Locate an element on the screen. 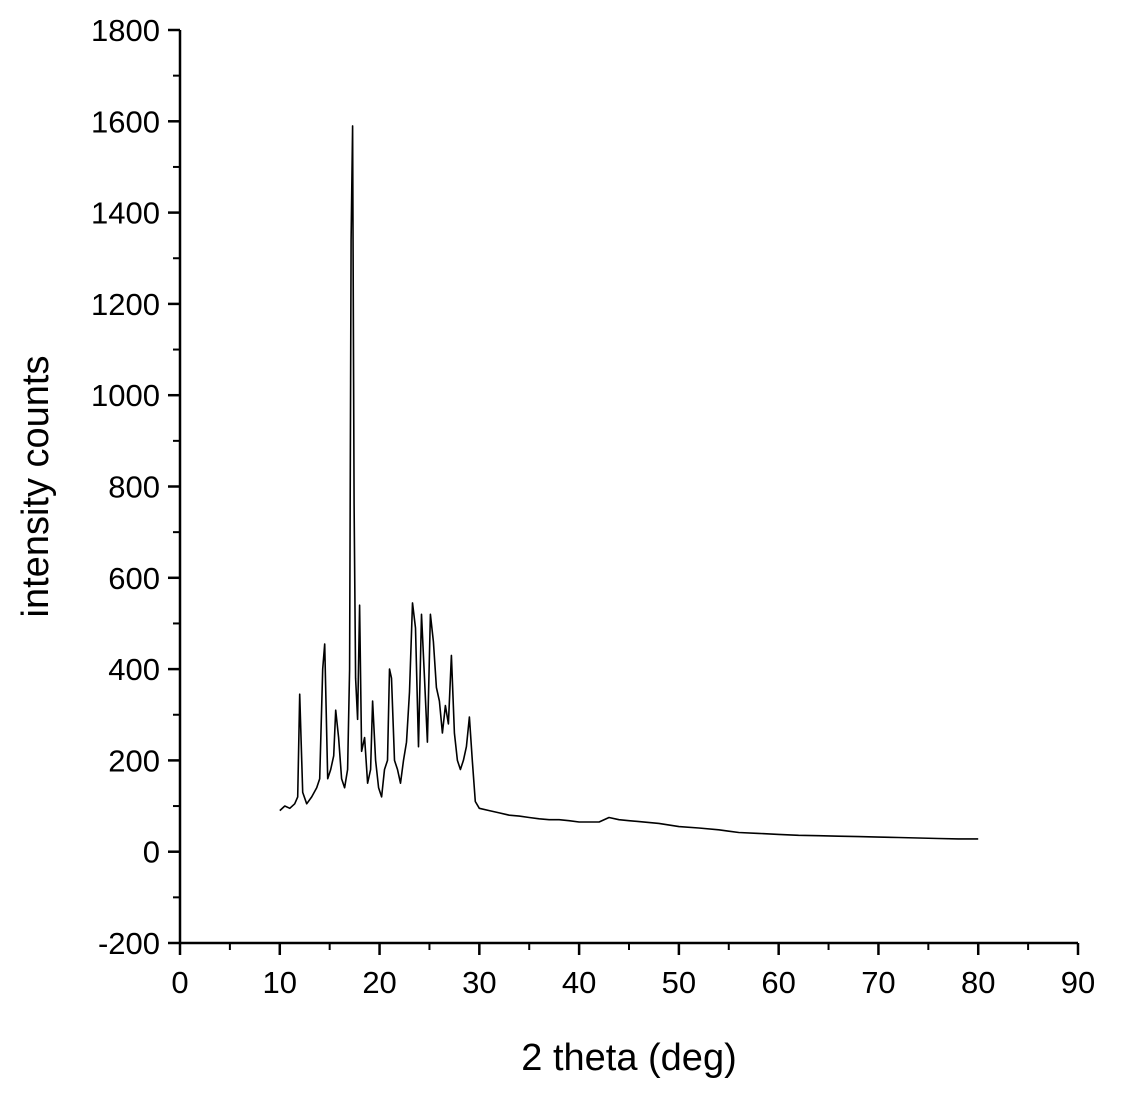 This screenshot has height=1093, width=1130. y-tick-label: 600 is located at coordinates (134, 578).